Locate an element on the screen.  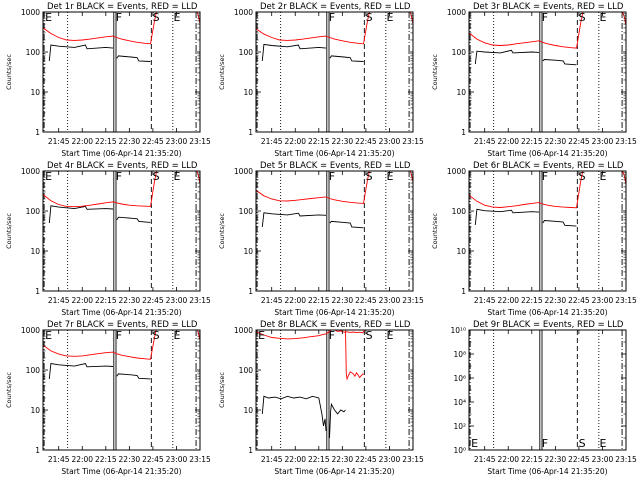
y-tick-label: 10¹⁰ is located at coordinates (458, 330).